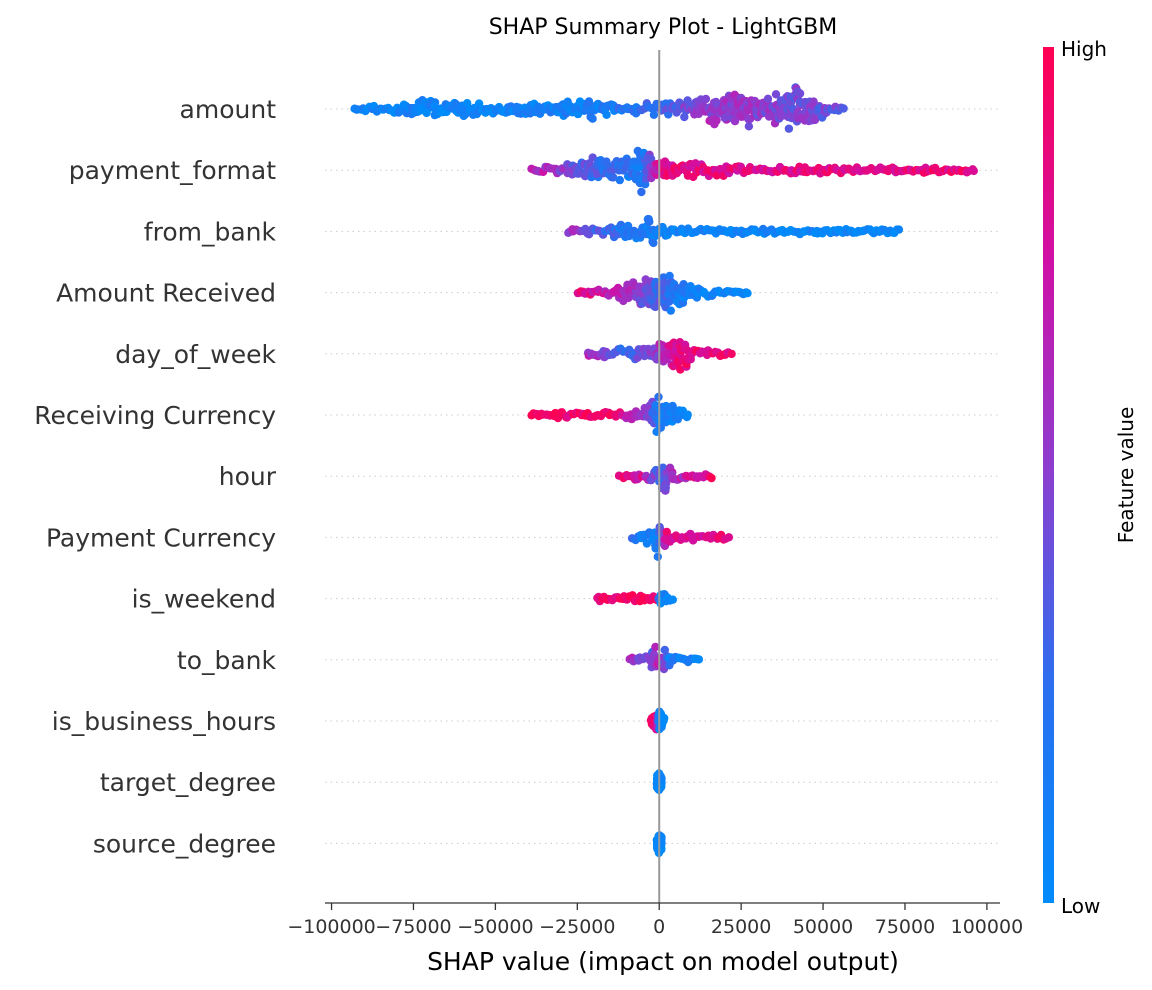 The width and height of the screenshot is (1152, 990). What do you see at coordinates (1084, 49) in the screenshot?
I see `colorbar-high-label: High` at bounding box center [1084, 49].